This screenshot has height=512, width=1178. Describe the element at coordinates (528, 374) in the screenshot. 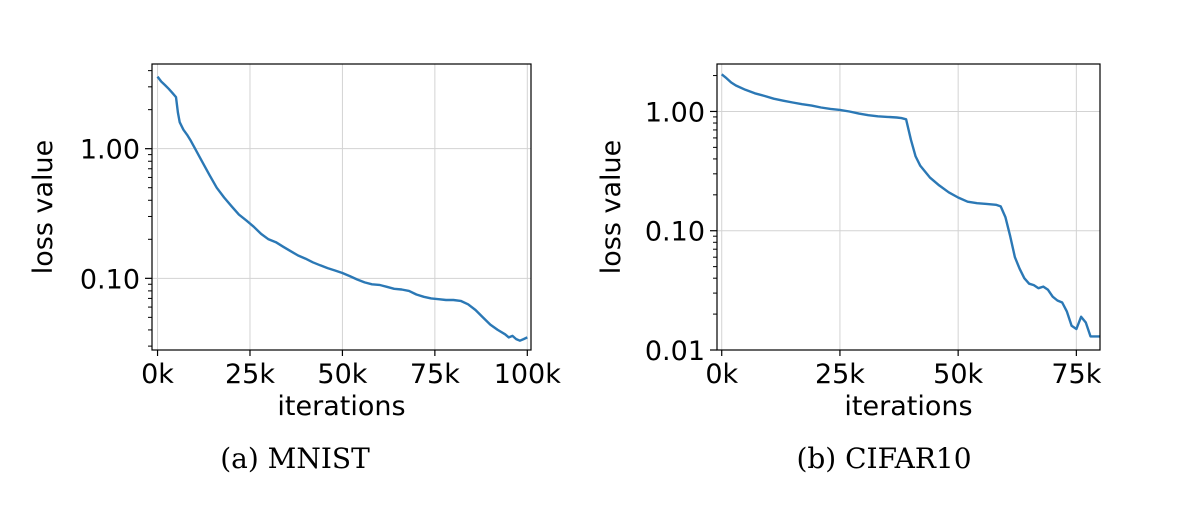

I see `x-tick-label: 100k` at that location.